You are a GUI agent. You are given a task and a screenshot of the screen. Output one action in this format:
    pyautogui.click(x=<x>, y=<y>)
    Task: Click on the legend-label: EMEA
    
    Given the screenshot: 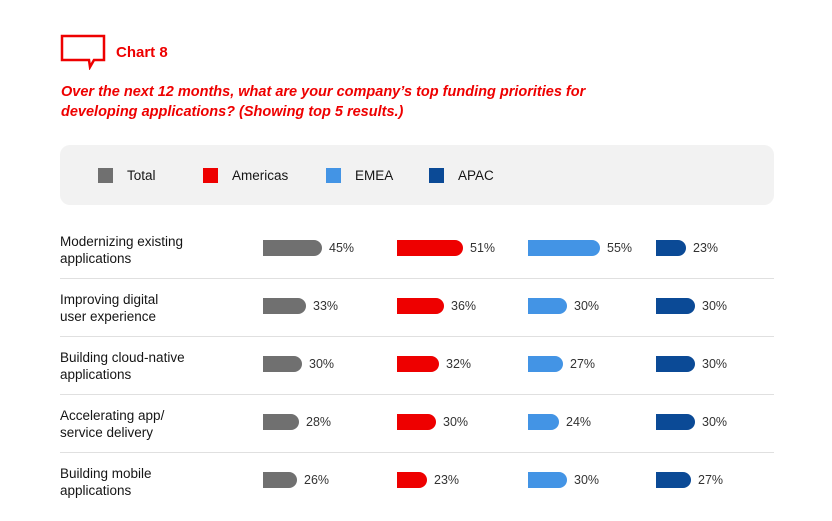 What is the action you would take?
    pyautogui.click(x=374, y=175)
    